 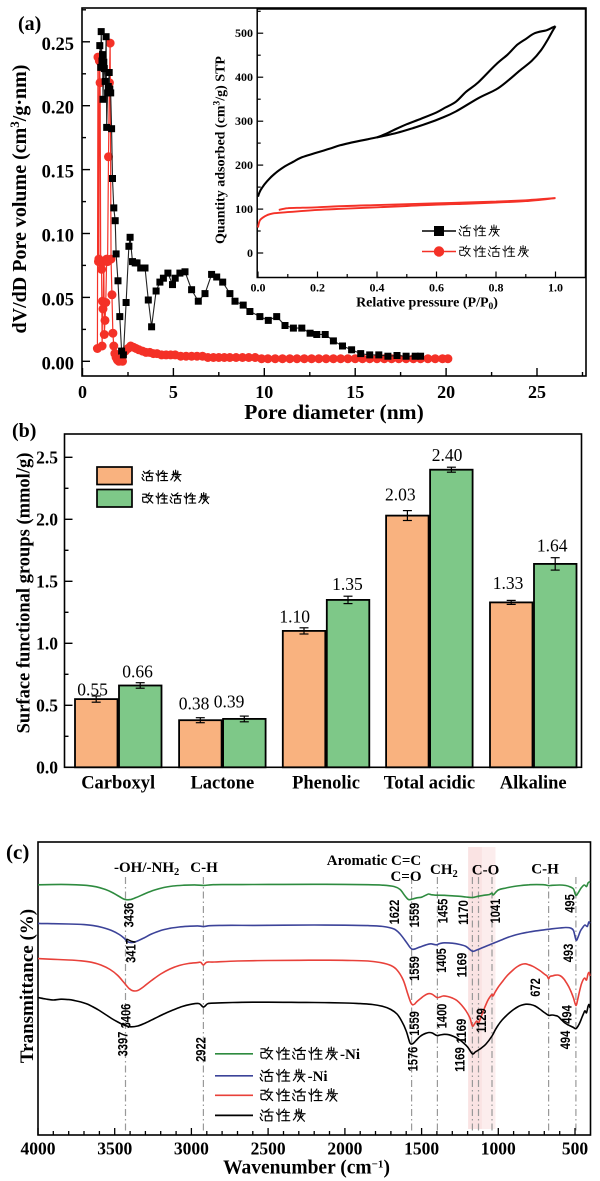 I want to click on svg-text: 4000, so click(x=38, y=1149).